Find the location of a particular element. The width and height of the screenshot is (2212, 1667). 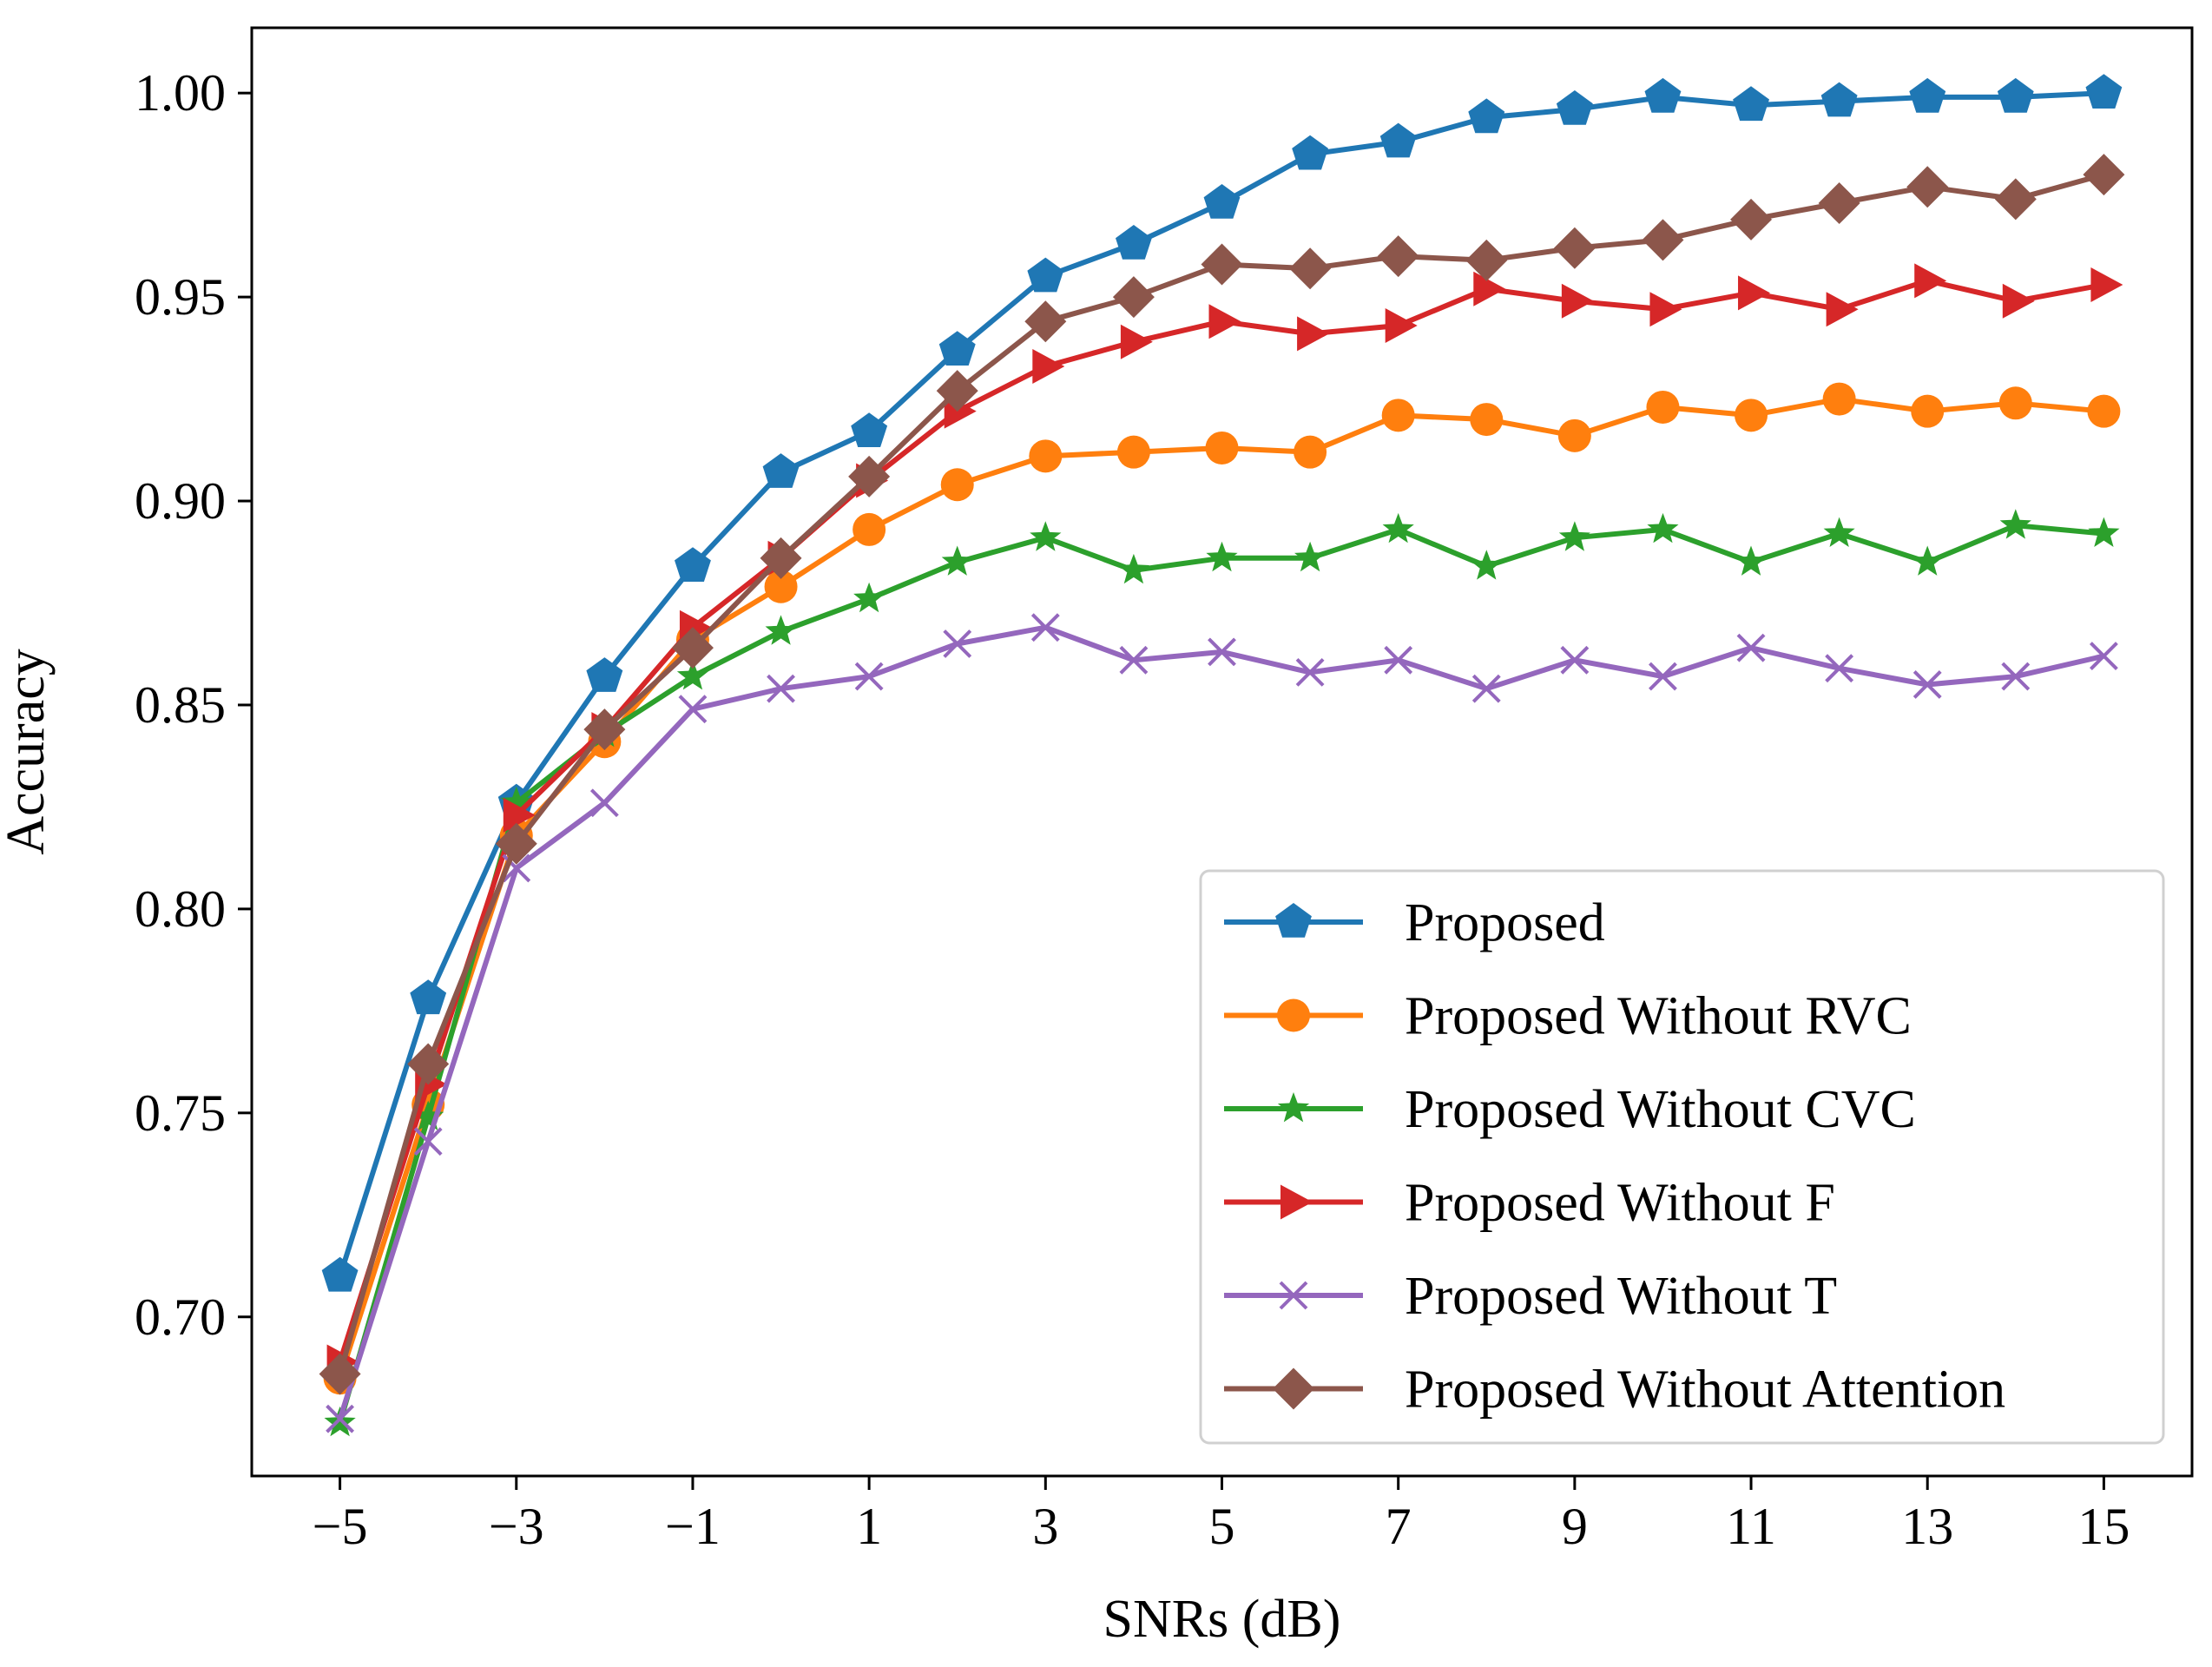

legend-item: Proposed Without T is located at coordinates (1530, 1296).